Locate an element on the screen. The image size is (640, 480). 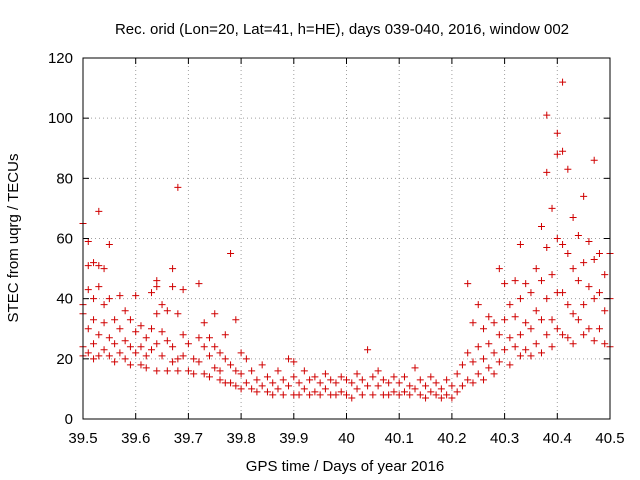
y-tick-label: 20 is located at coordinates (64, 359).